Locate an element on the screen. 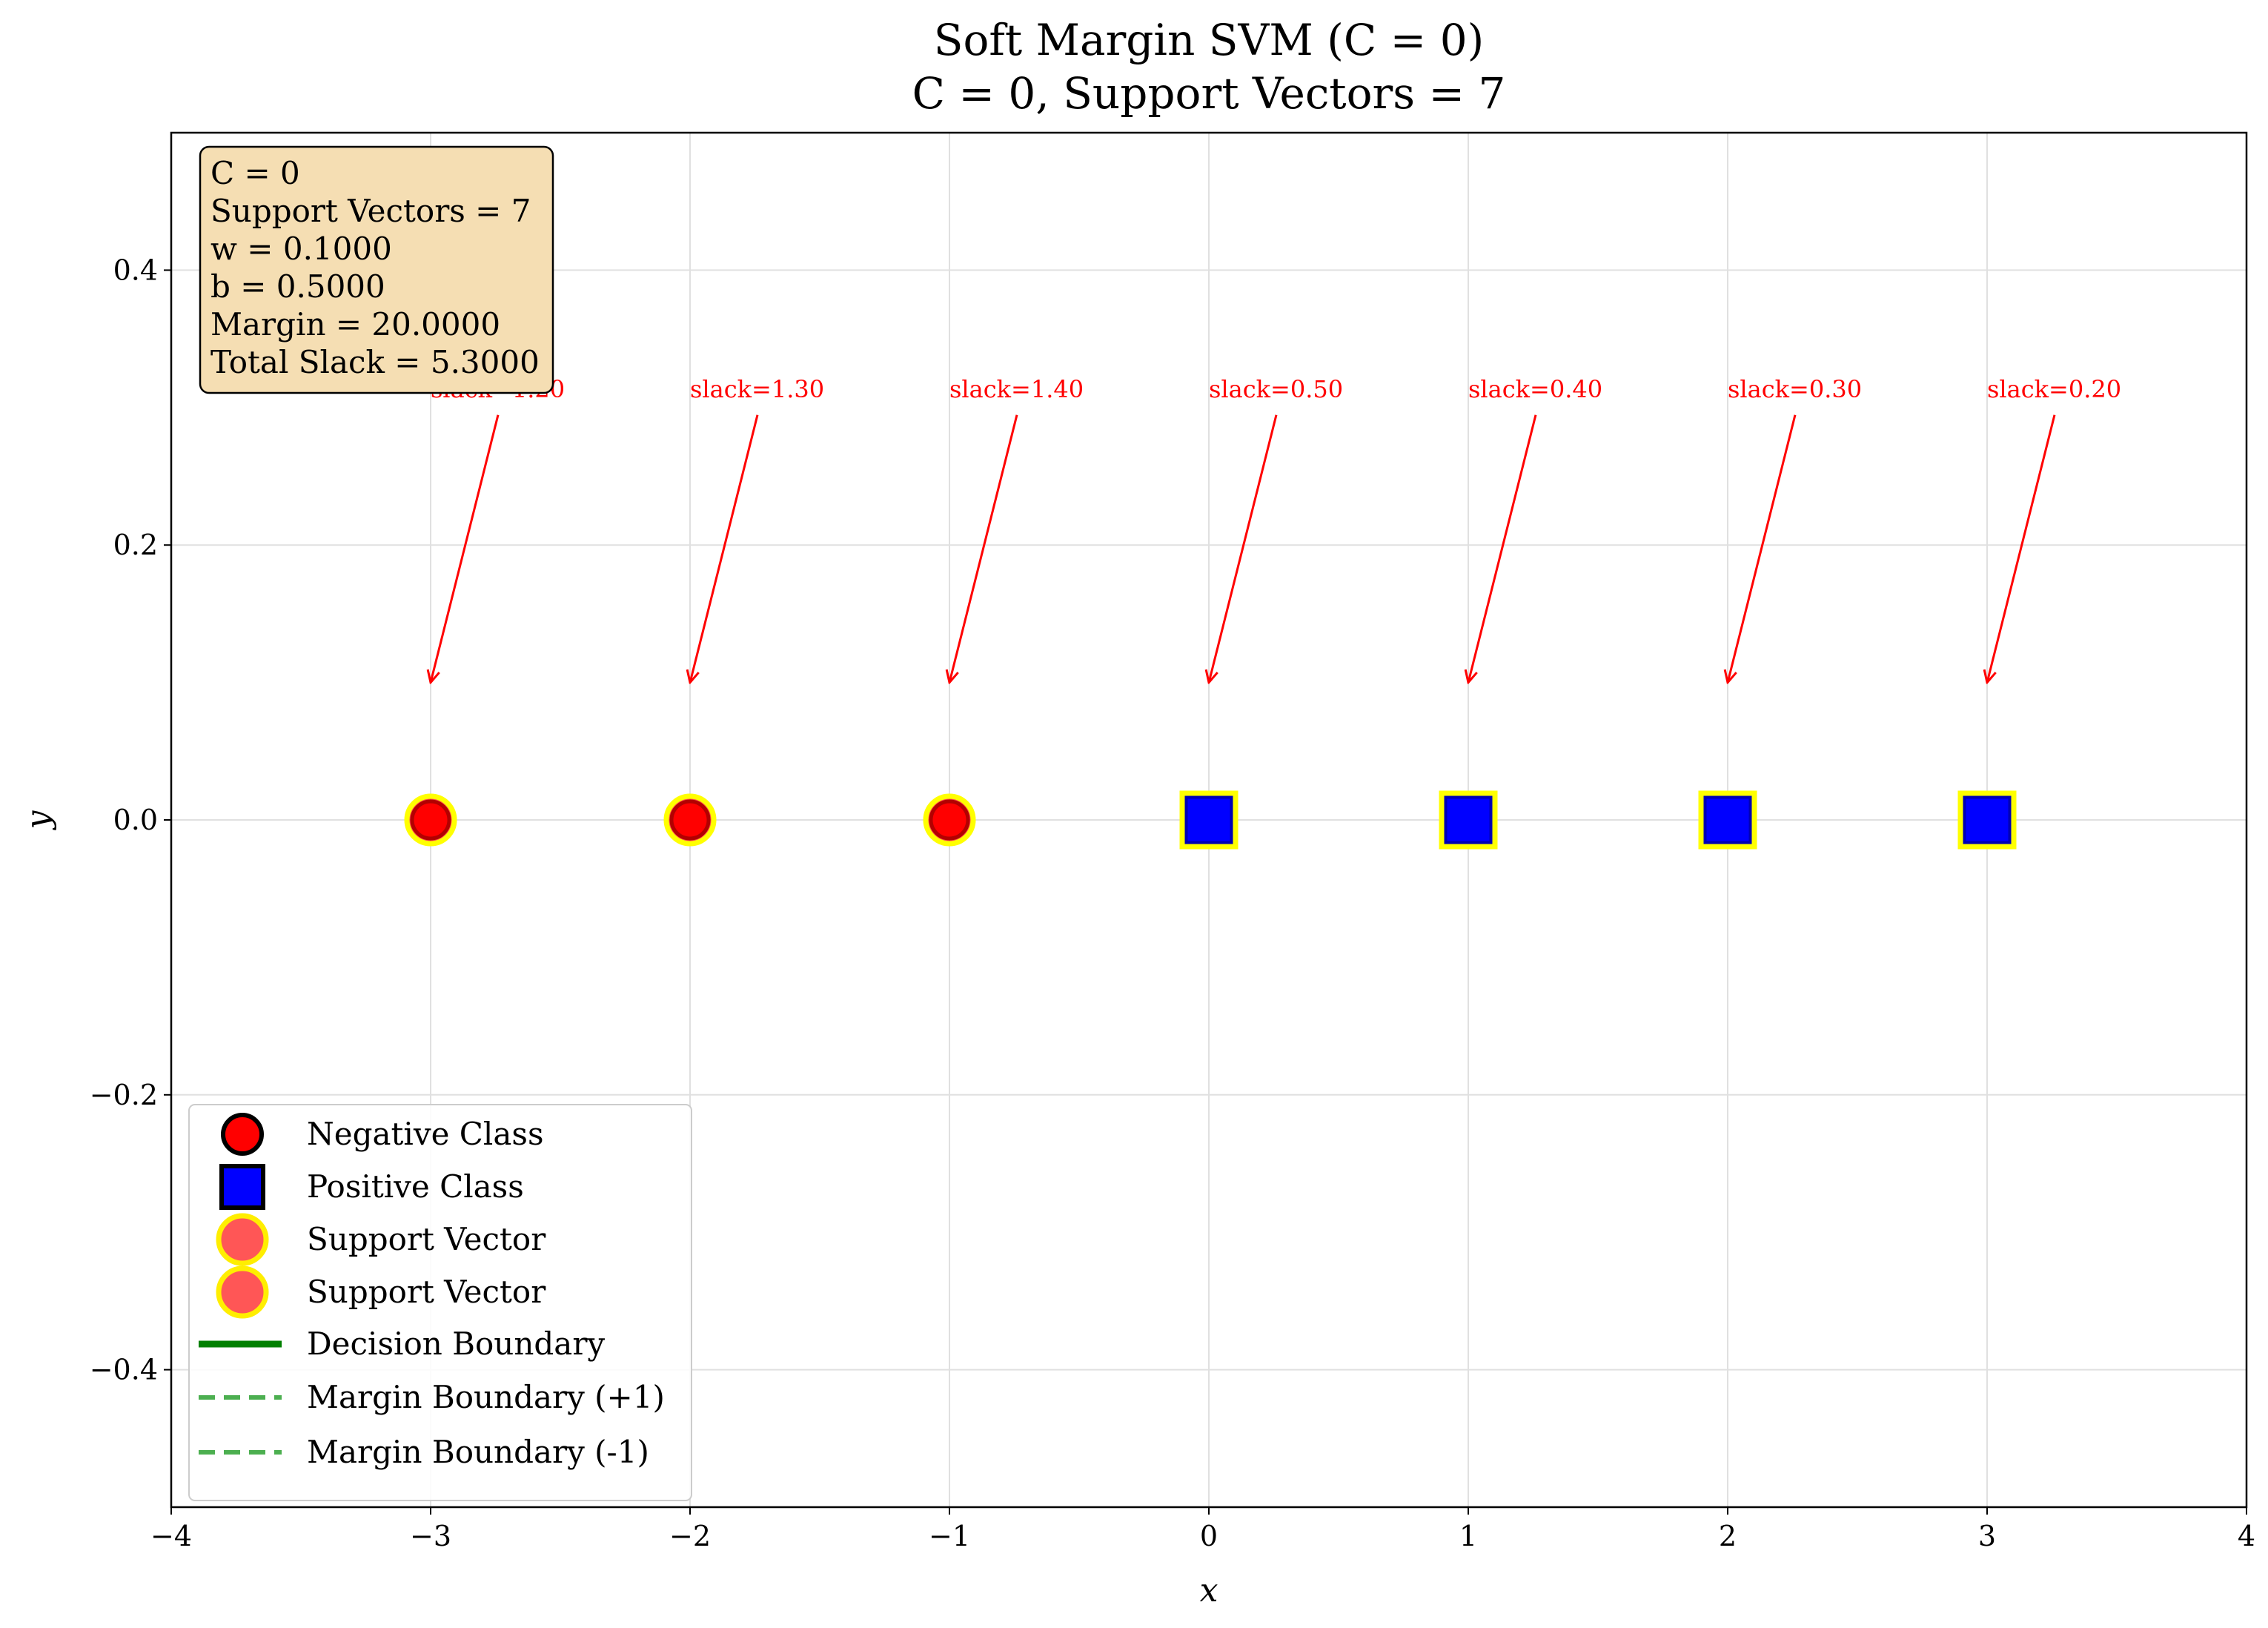 Image resolution: width=2268 pixels, height=1628 pixels. legend-label: Margin Boundary (+1) is located at coordinates (486, 1397).